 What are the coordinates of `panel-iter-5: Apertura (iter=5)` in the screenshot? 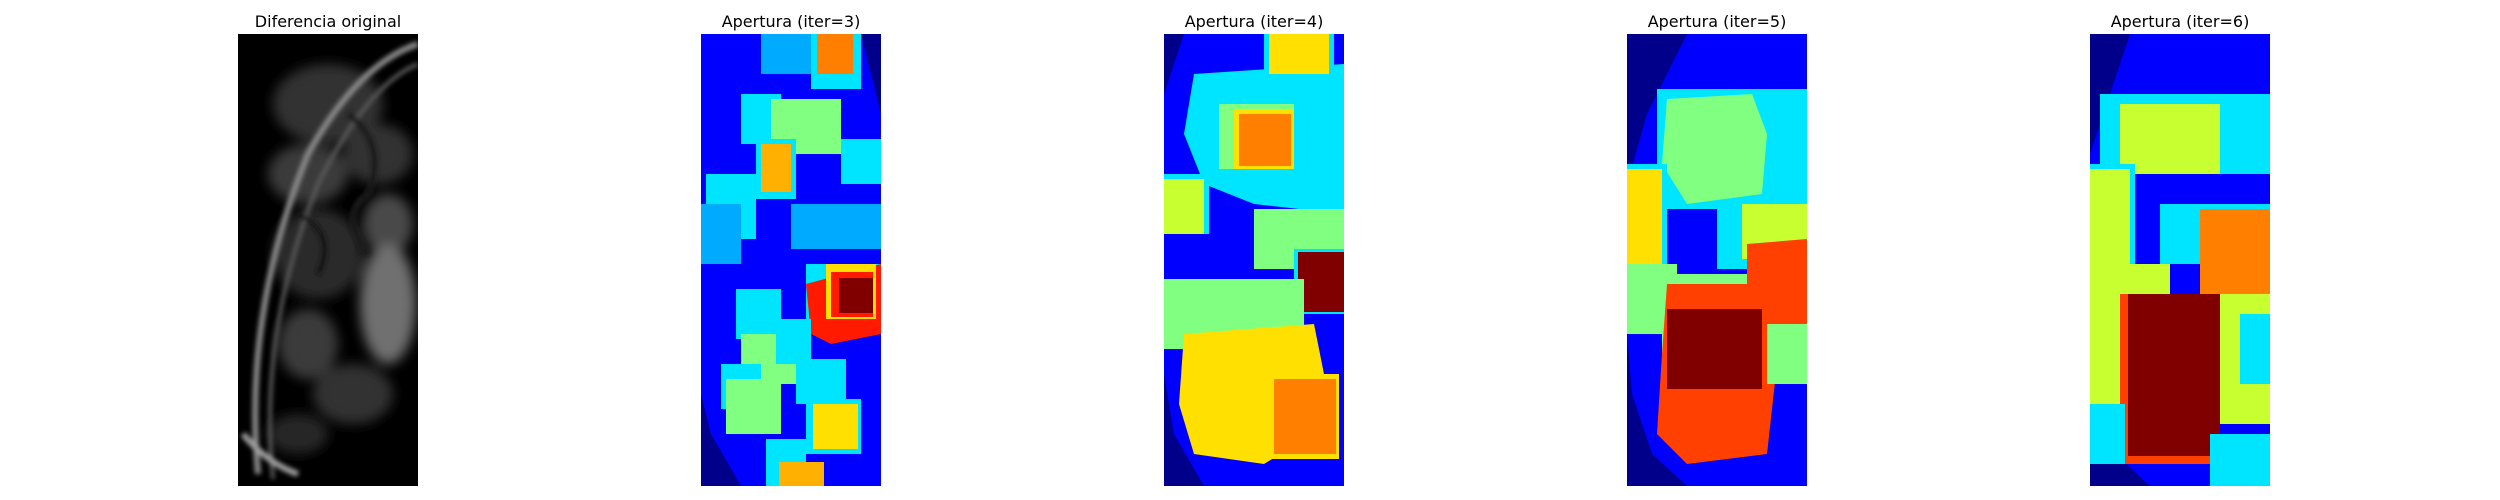 It's located at (1717, 250).